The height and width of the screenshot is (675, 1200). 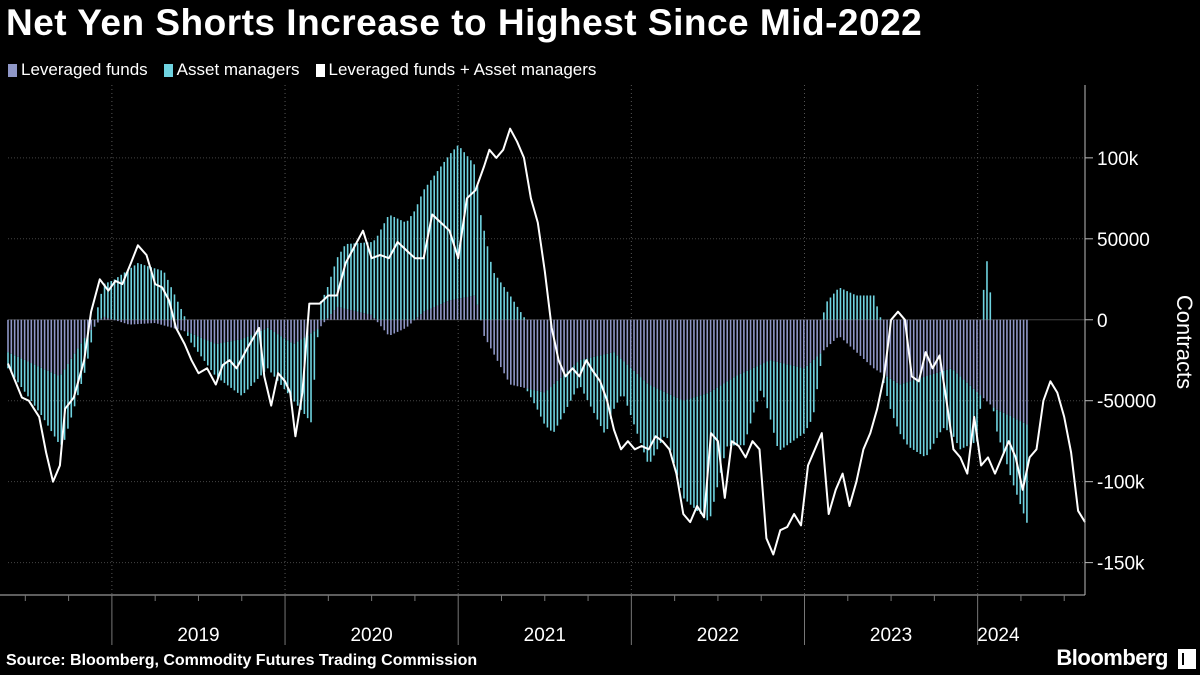 What do you see at coordinates (891, 635) in the screenshot?
I see `x-year-label: 2023` at bounding box center [891, 635].